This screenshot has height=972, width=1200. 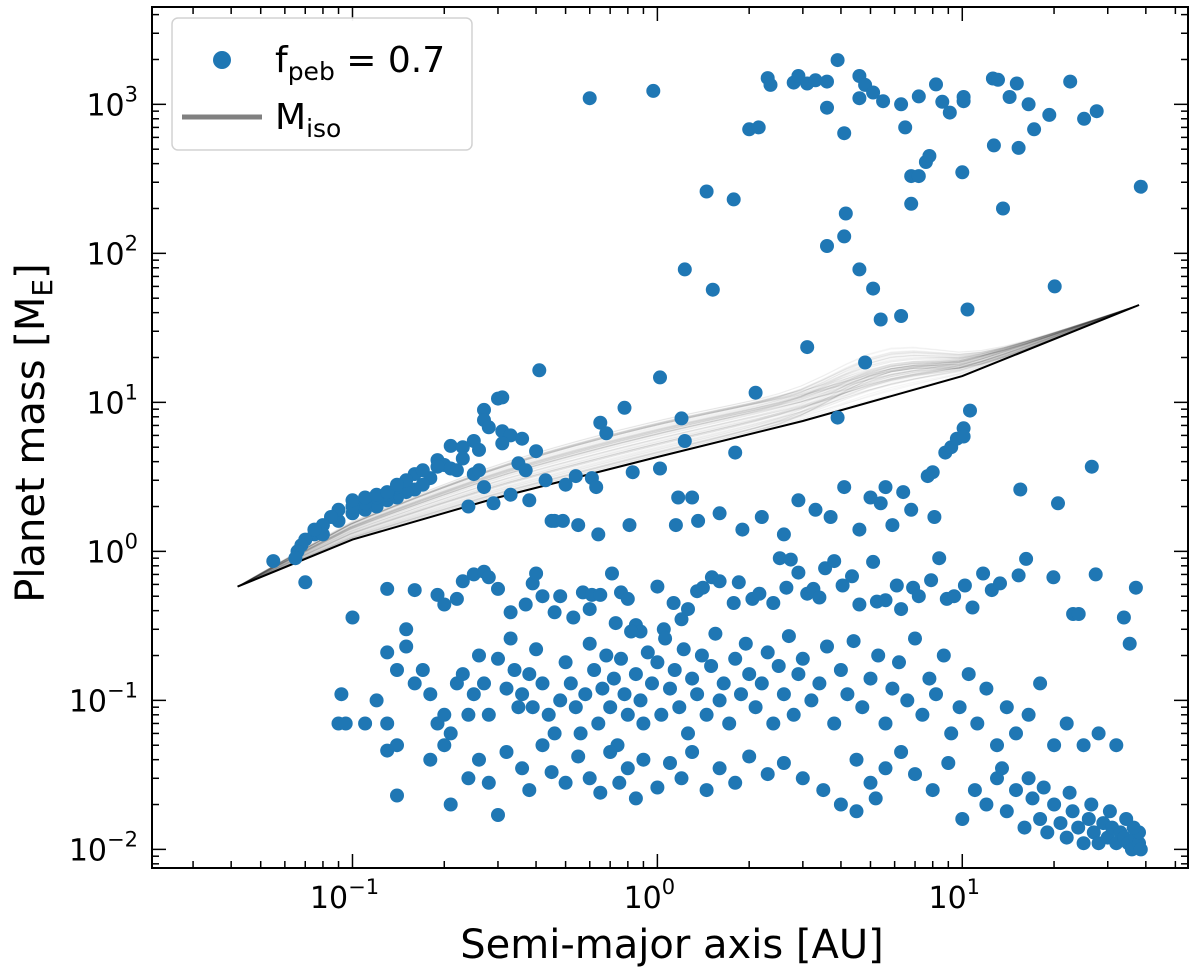 I want to click on y-tick-label: 10⁻¹, so click(x=103, y=698).